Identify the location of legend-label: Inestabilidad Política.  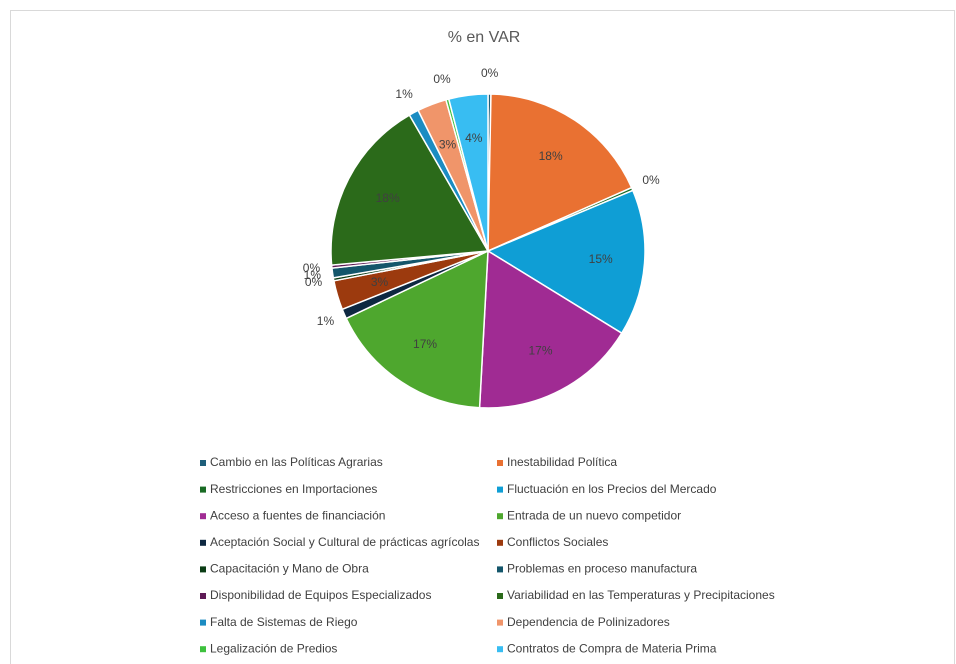
(562, 462).